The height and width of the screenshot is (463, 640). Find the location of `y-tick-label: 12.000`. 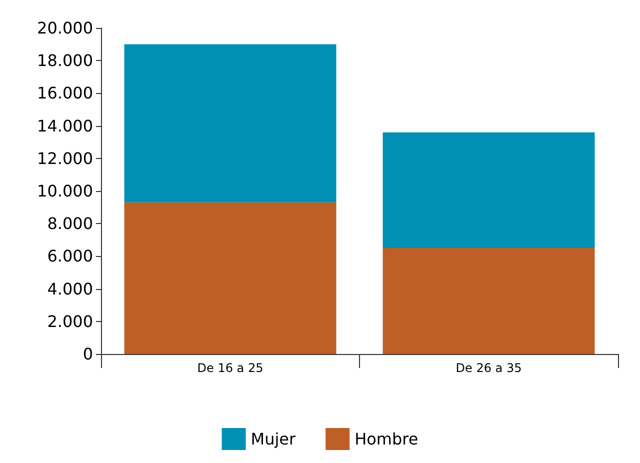

y-tick-label: 12.000 is located at coordinates (65, 158).